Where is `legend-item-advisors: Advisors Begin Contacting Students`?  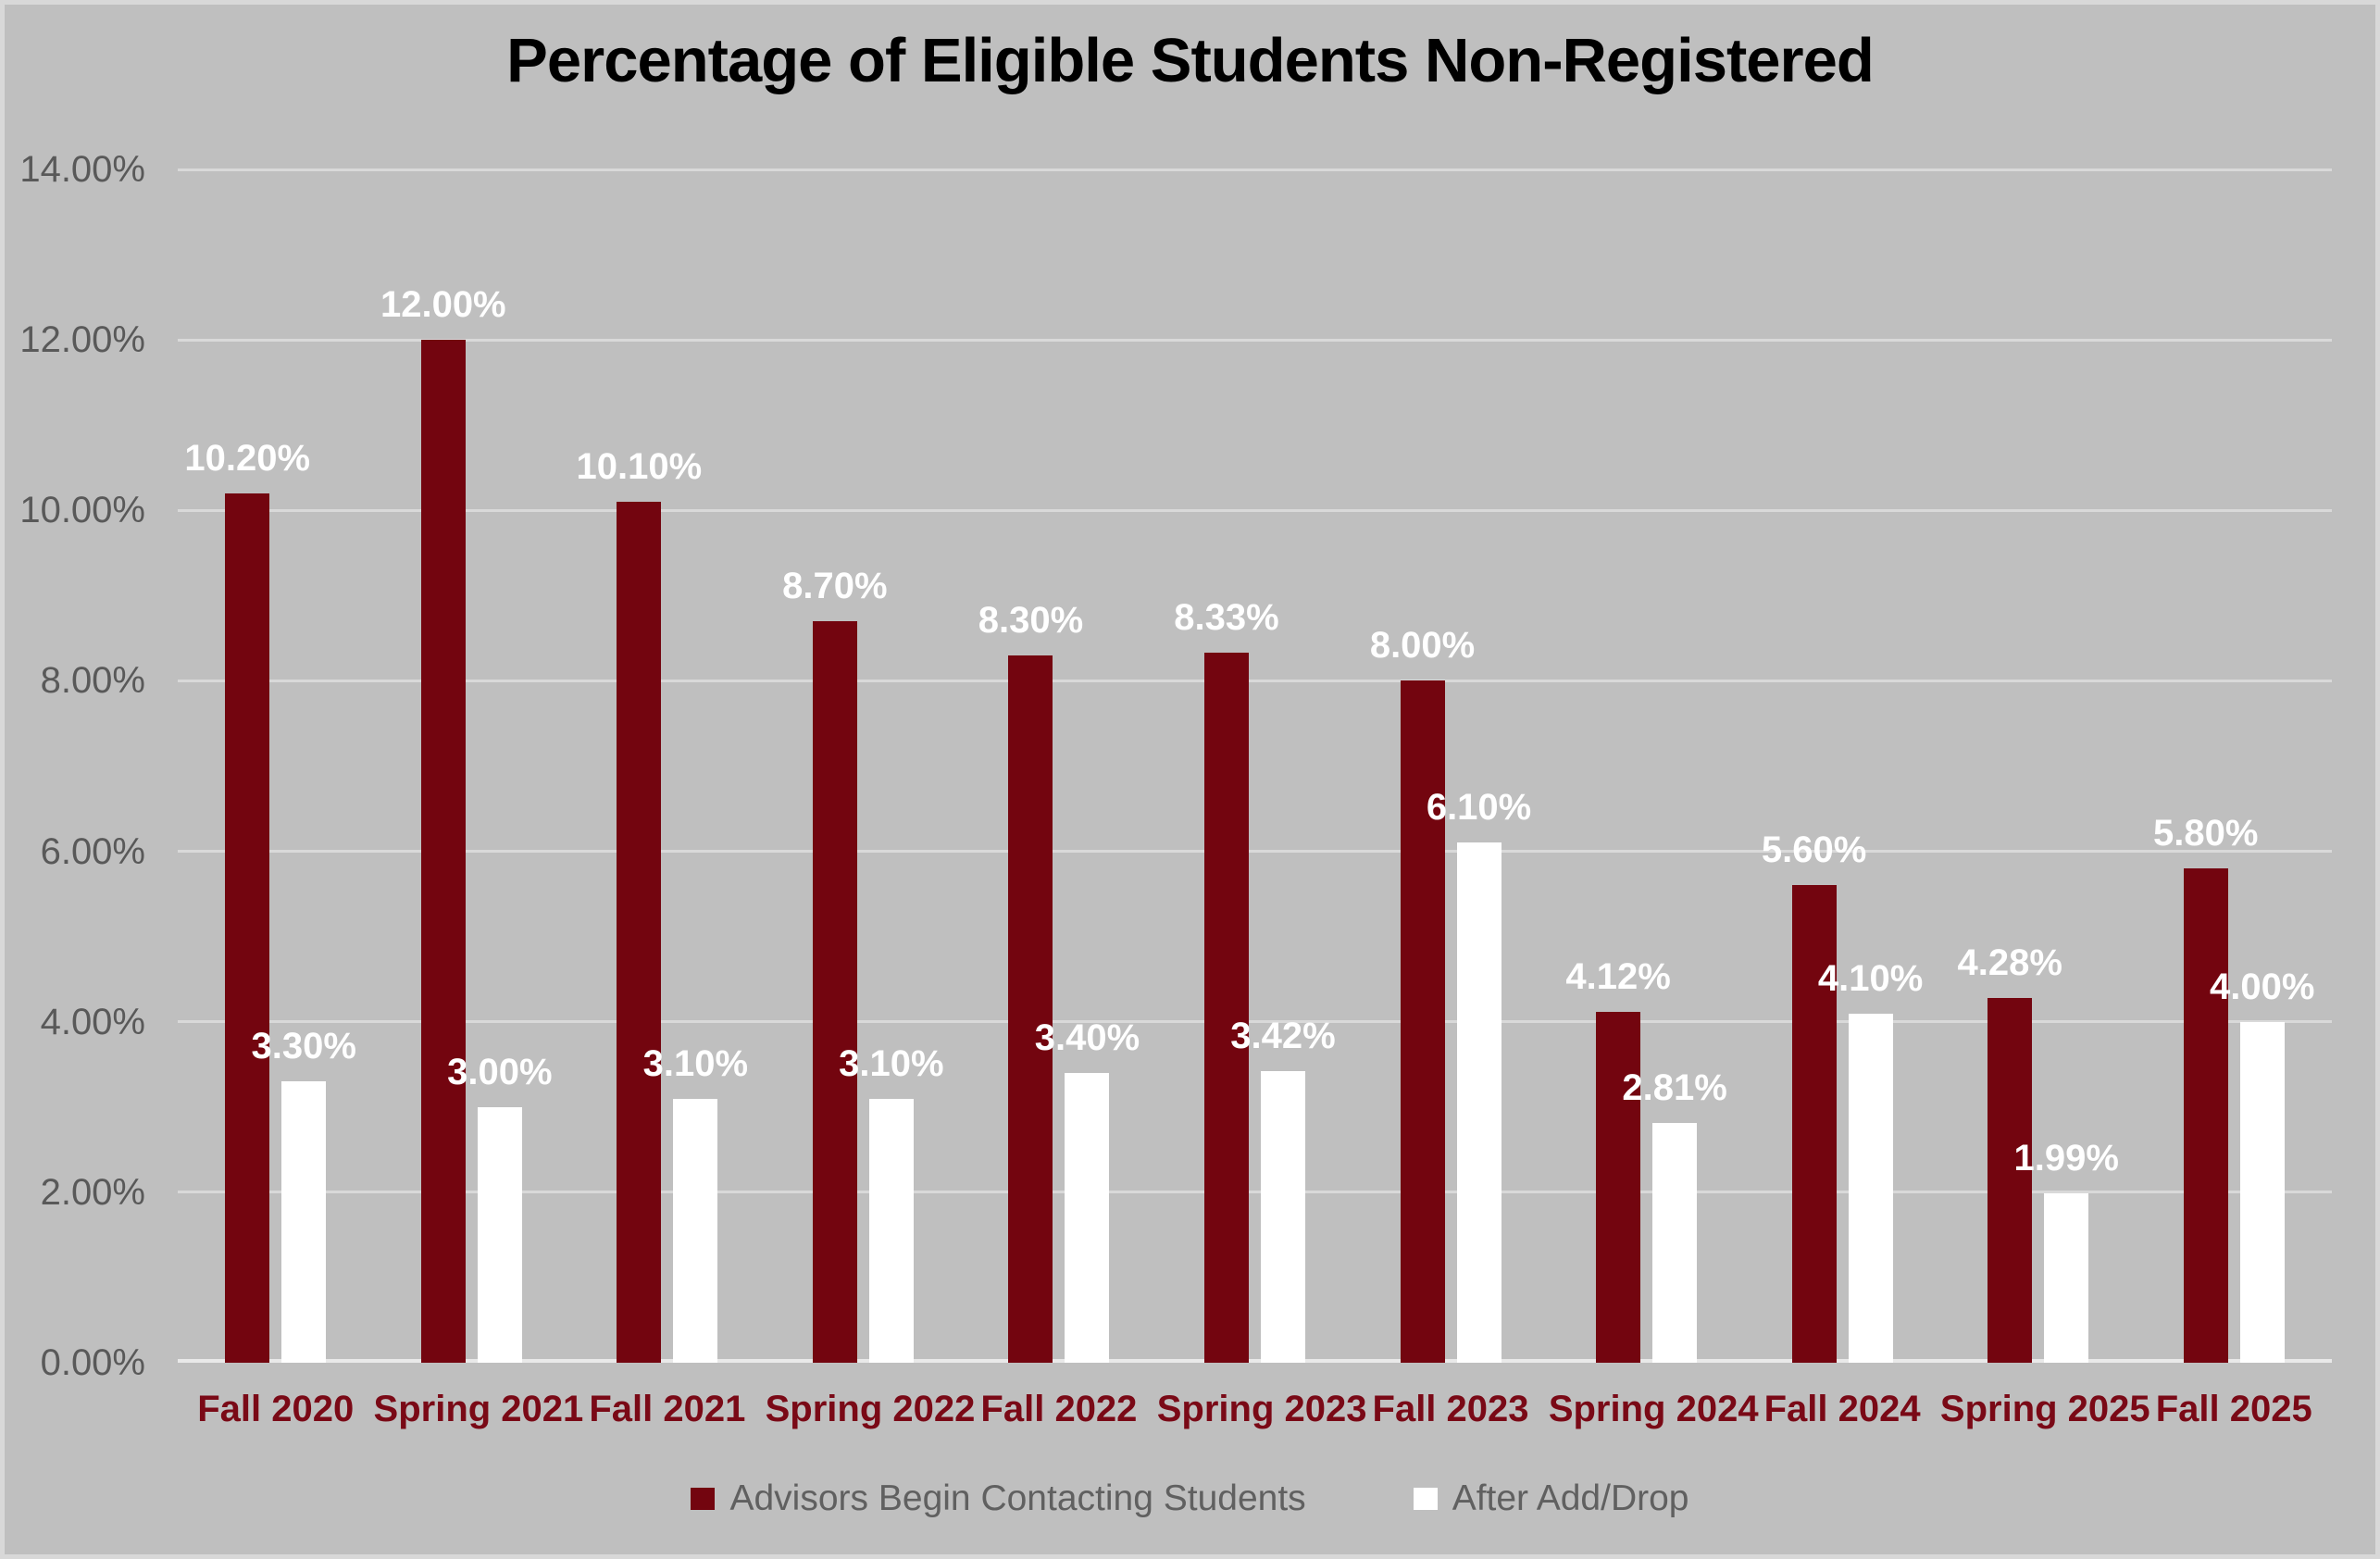 legend-item-advisors: Advisors Begin Contacting Students is located at coordinates (998, 1498).